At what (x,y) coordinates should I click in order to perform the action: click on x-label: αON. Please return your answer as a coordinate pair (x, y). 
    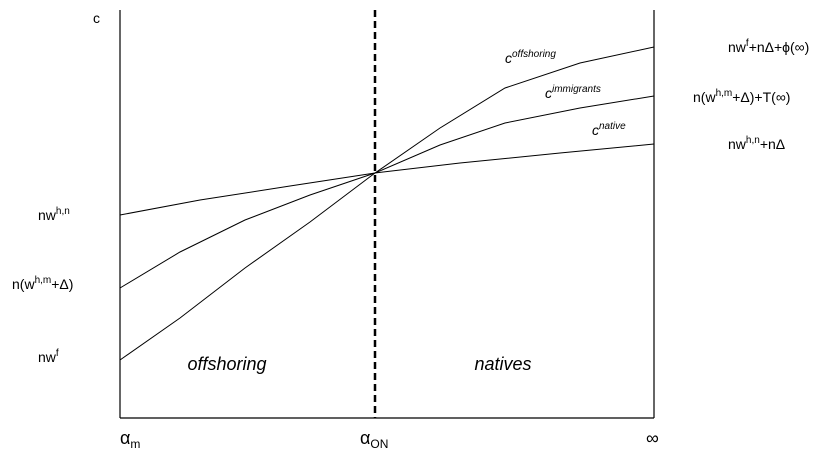
    Looking at the image, I should click on (374, 439).